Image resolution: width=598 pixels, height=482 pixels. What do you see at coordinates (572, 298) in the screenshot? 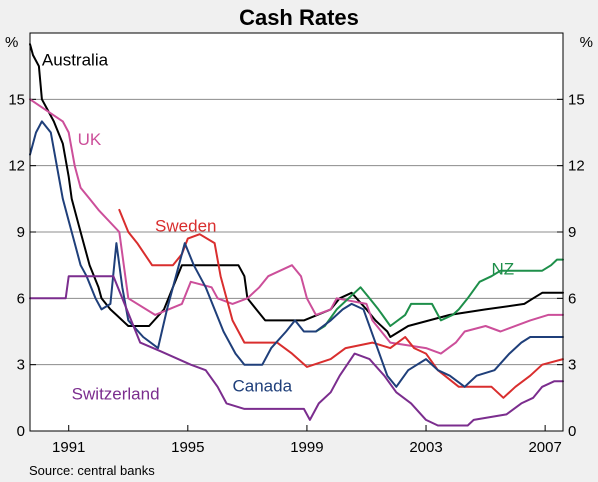
I see `y-tick-label-right-6: 6` at bounding box center [572, 298].